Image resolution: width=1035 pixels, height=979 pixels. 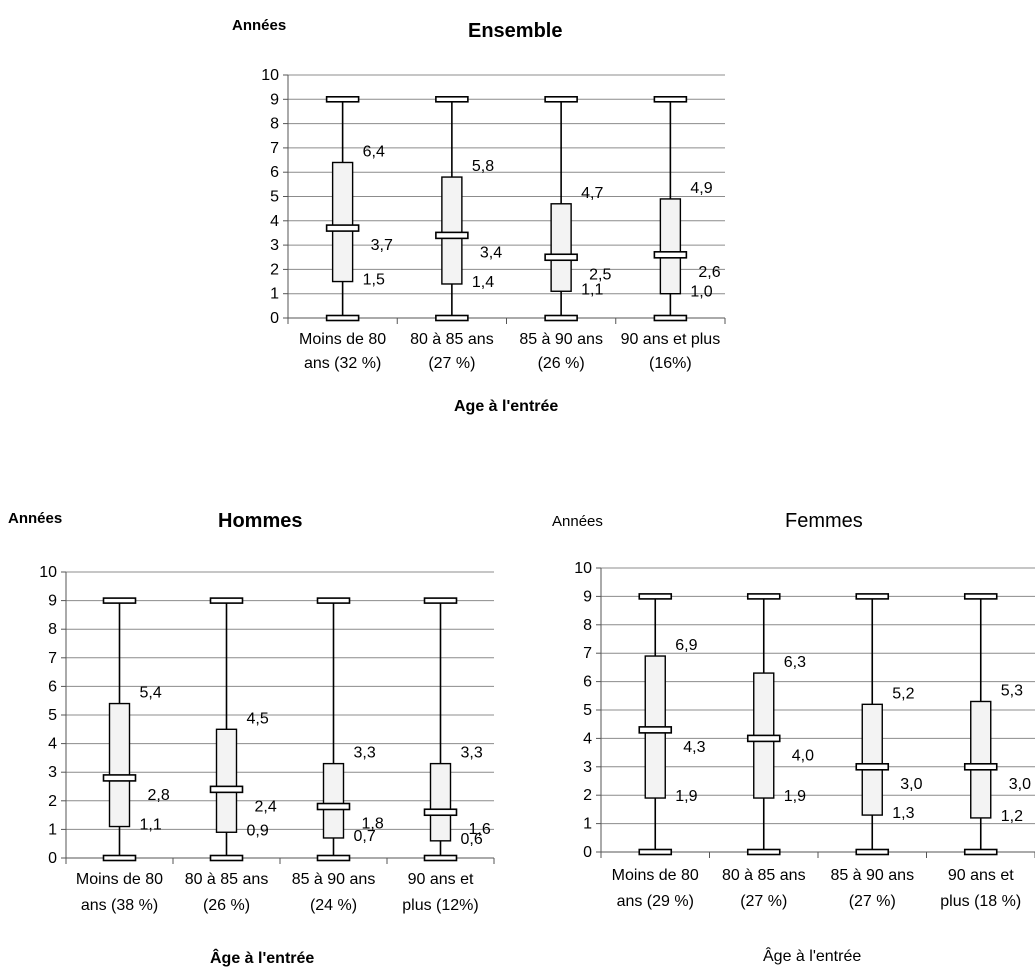 I want to click on y-tick-label: 0, so click(x=587, y=852).